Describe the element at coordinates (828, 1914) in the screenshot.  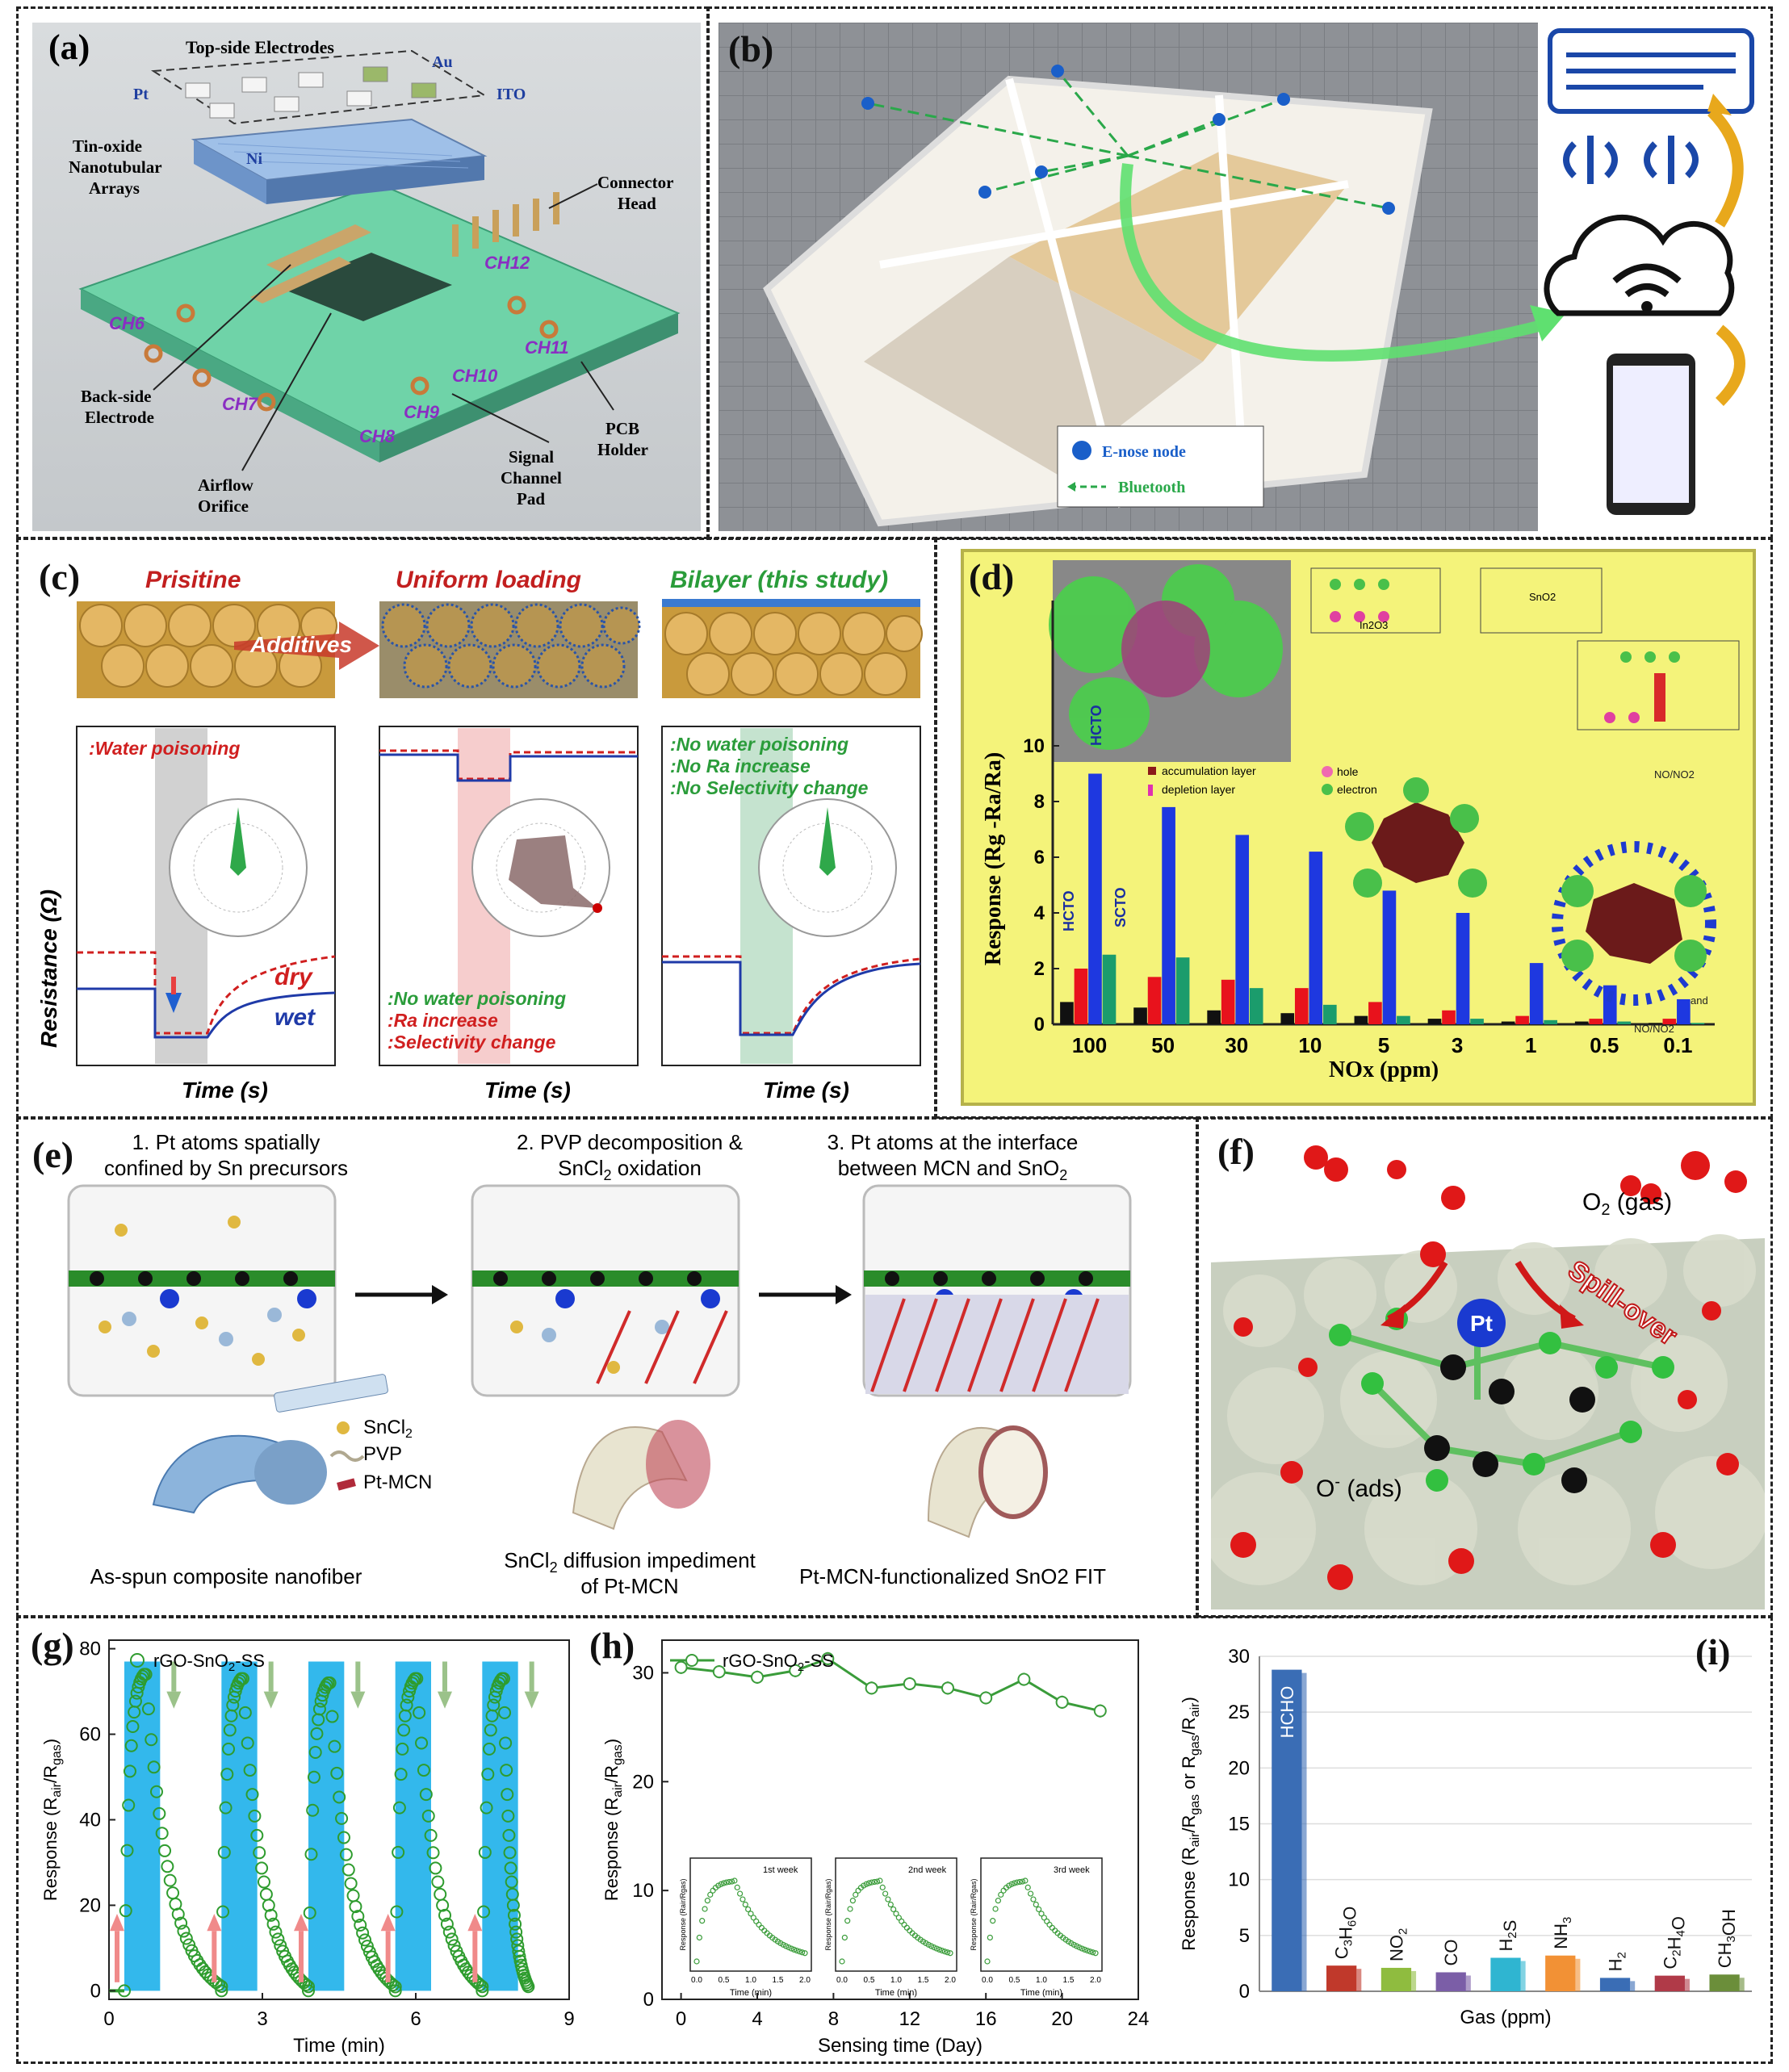
I see `h-inset-ylabel: Response (Rair/Rgas)` at that location.